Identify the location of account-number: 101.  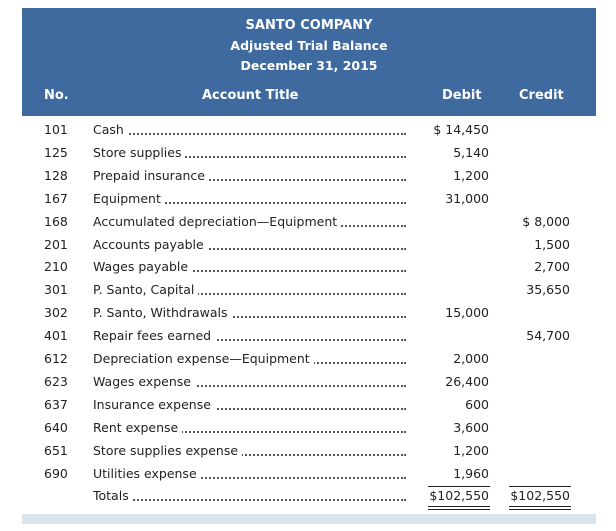
(56, 129).